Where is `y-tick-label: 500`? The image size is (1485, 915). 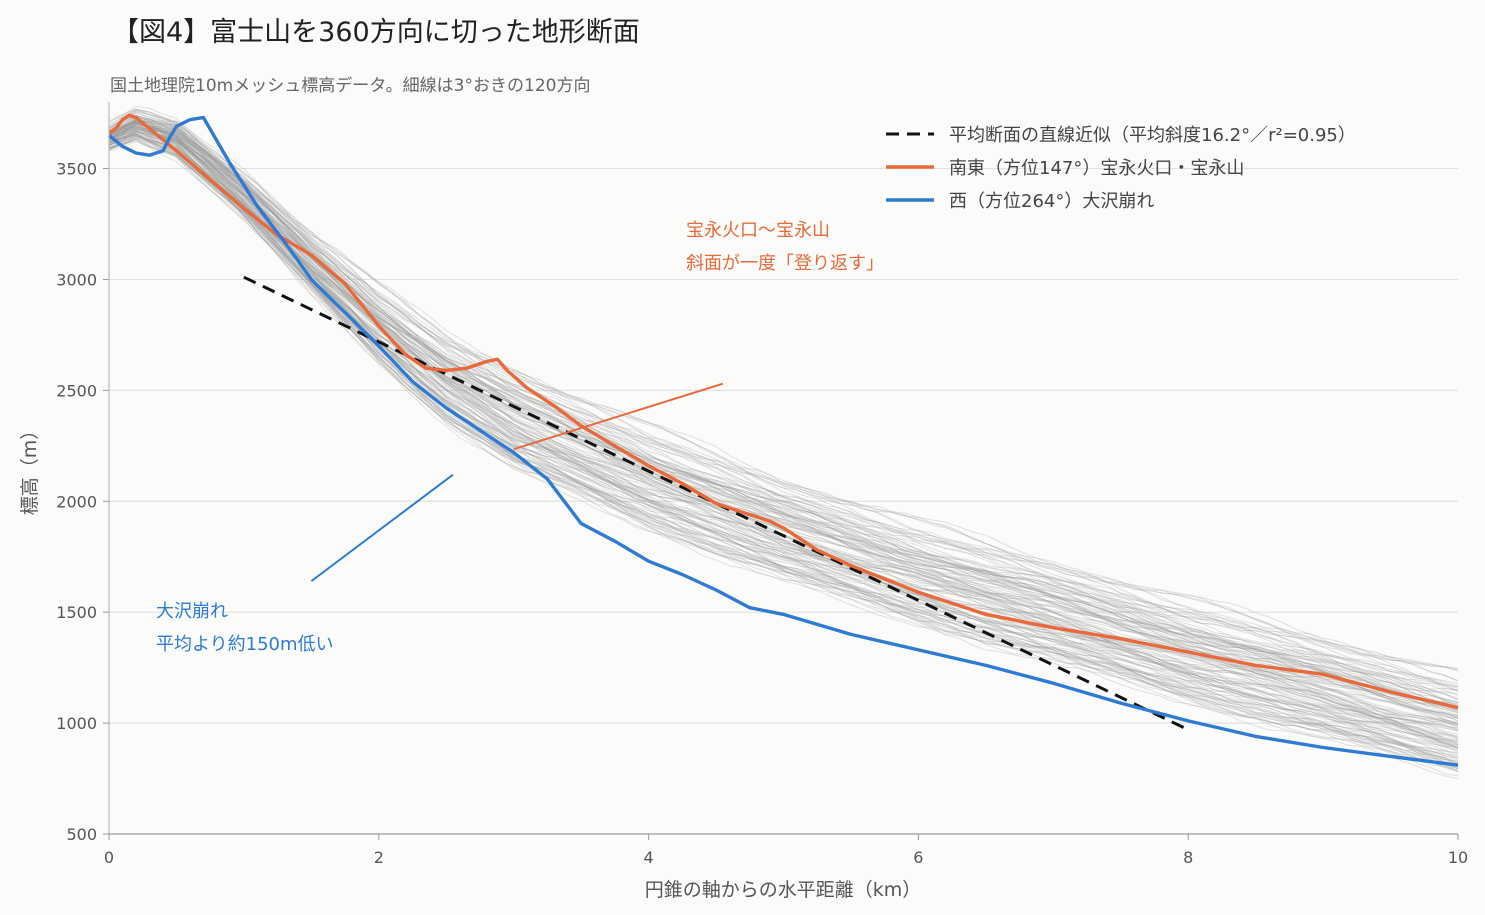 y-tick-label: 500 is located at coordinates (81, 834).